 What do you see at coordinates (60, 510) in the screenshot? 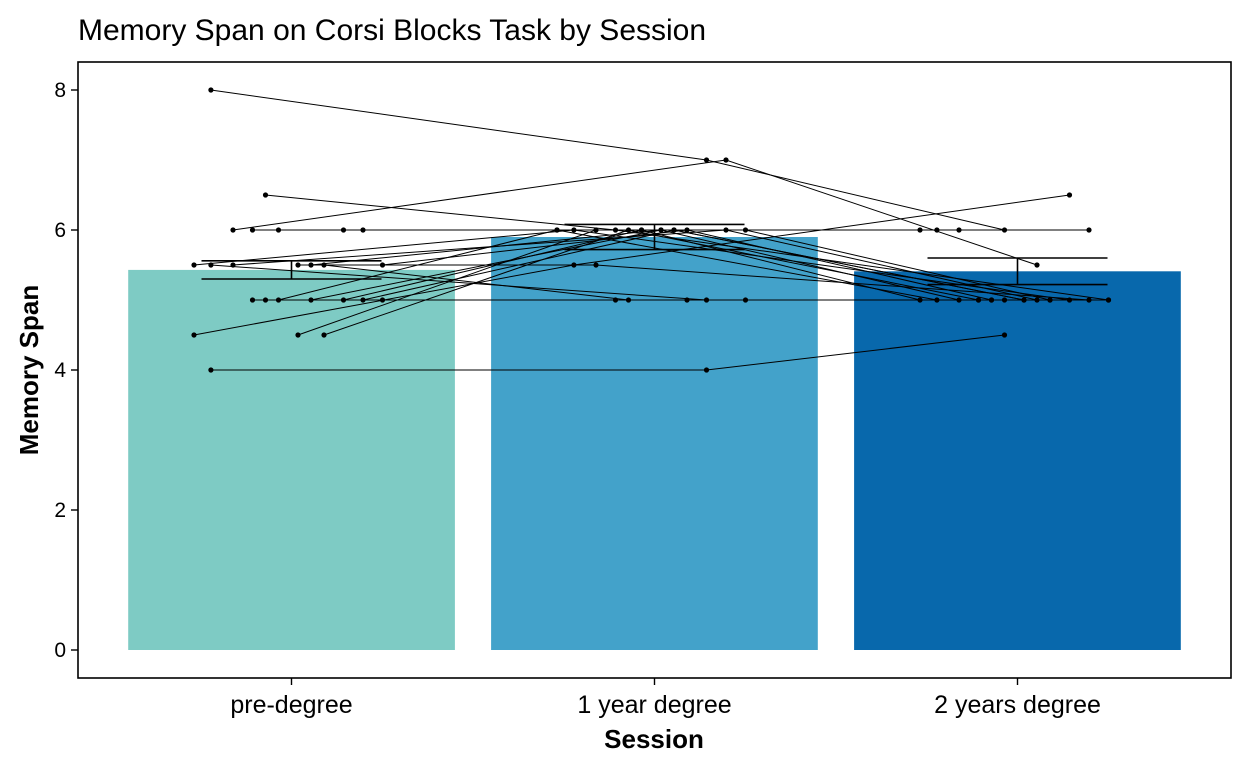
I see `y-tick-label: 2` at bounding box center [60, 510].